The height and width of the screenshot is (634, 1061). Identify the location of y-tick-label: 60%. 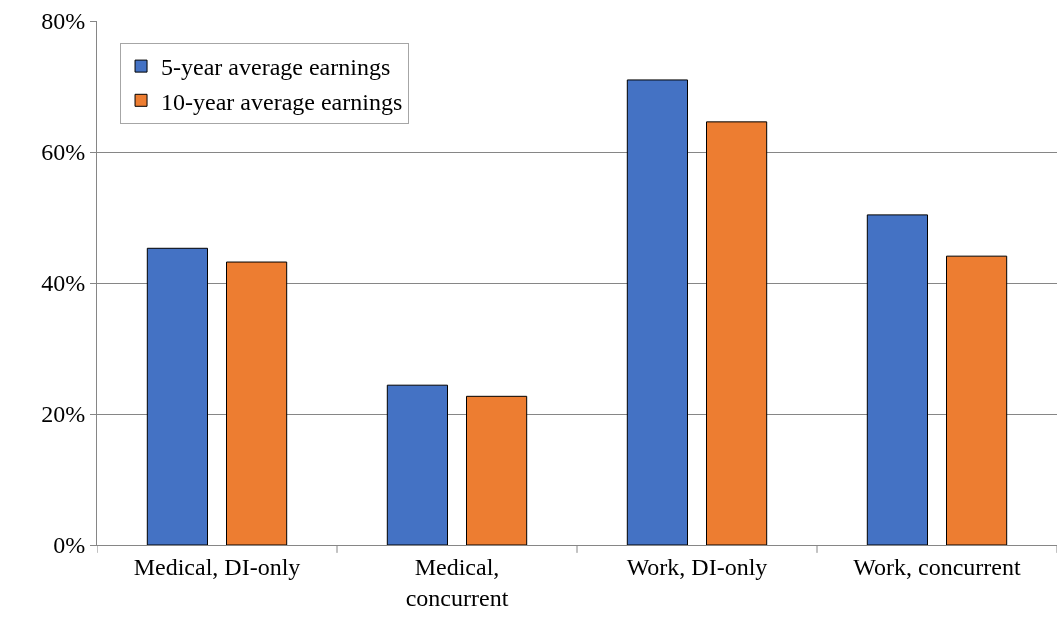
(63, 152).